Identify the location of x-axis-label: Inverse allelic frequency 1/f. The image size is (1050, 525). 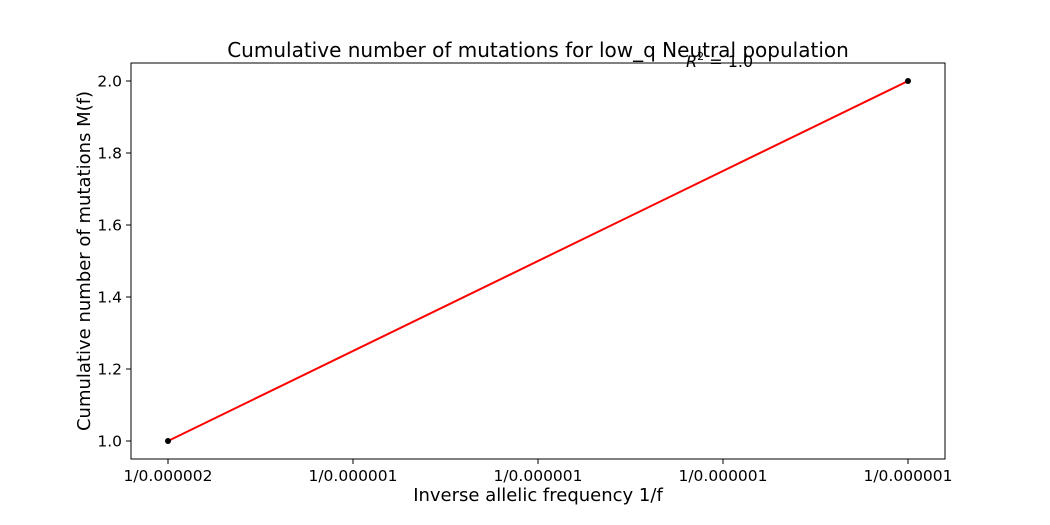
(538, 495).